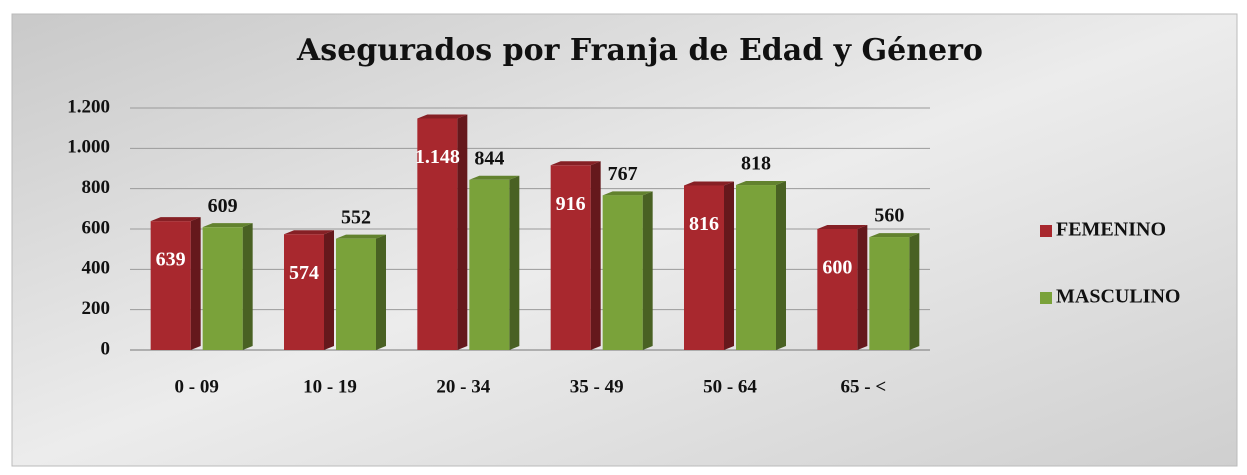  I want to click on y-tick-label: 0, so click(106, 348).